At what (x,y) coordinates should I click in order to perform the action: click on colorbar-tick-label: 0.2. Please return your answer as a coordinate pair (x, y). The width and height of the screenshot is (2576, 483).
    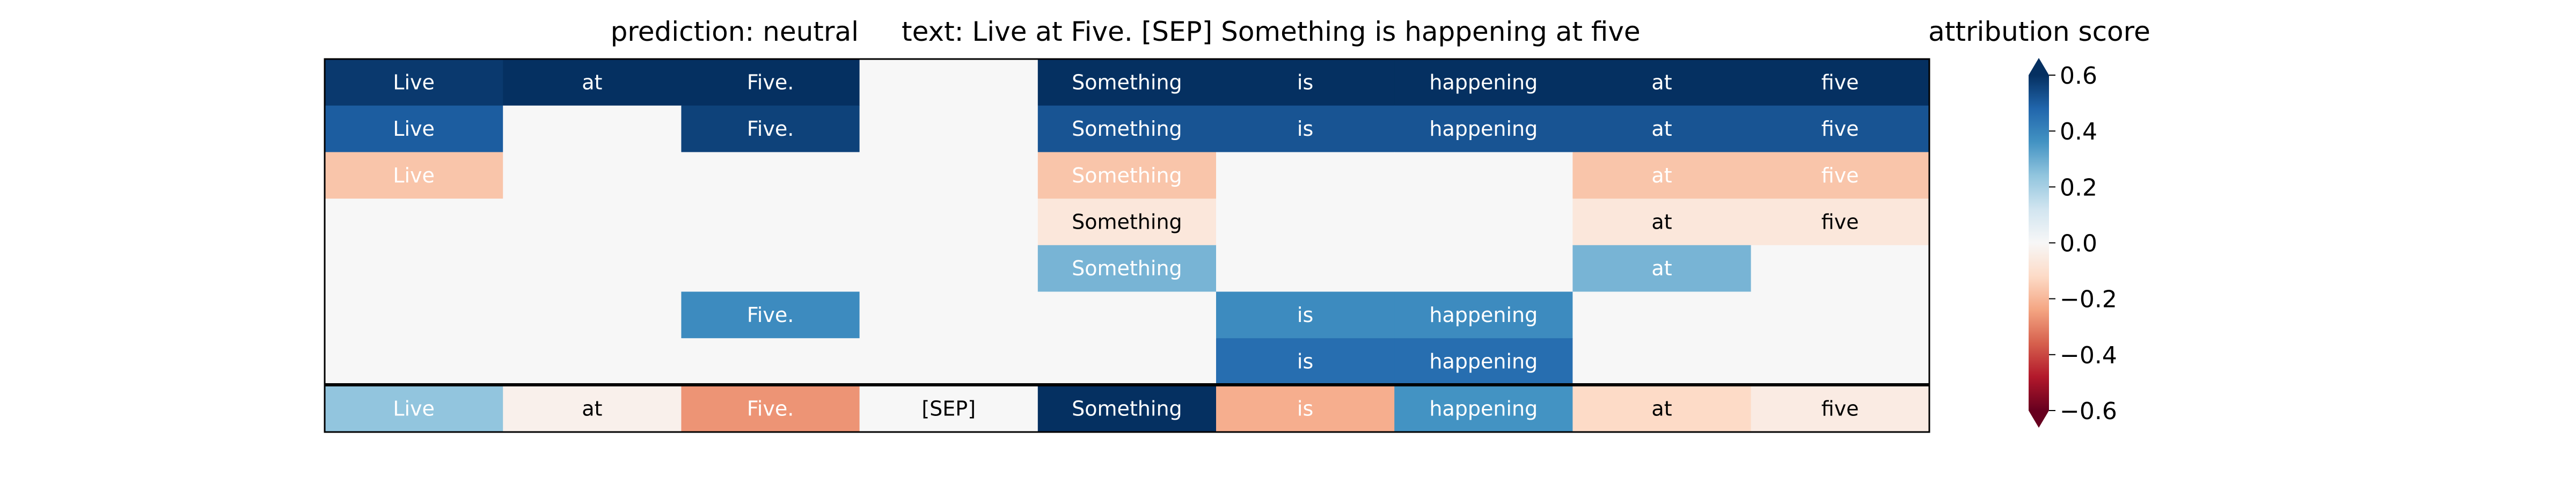
    Looking at the image, I should click on (2078, 187).